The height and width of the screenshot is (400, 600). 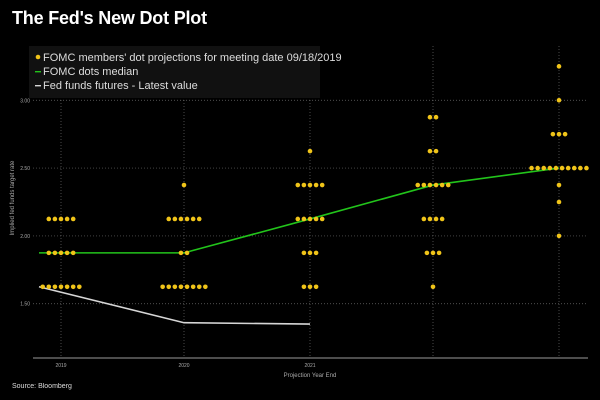 What do you see at coordinates (174, 72) in the screenshot?
I see `legend-background` at bounding box center [174, 72].